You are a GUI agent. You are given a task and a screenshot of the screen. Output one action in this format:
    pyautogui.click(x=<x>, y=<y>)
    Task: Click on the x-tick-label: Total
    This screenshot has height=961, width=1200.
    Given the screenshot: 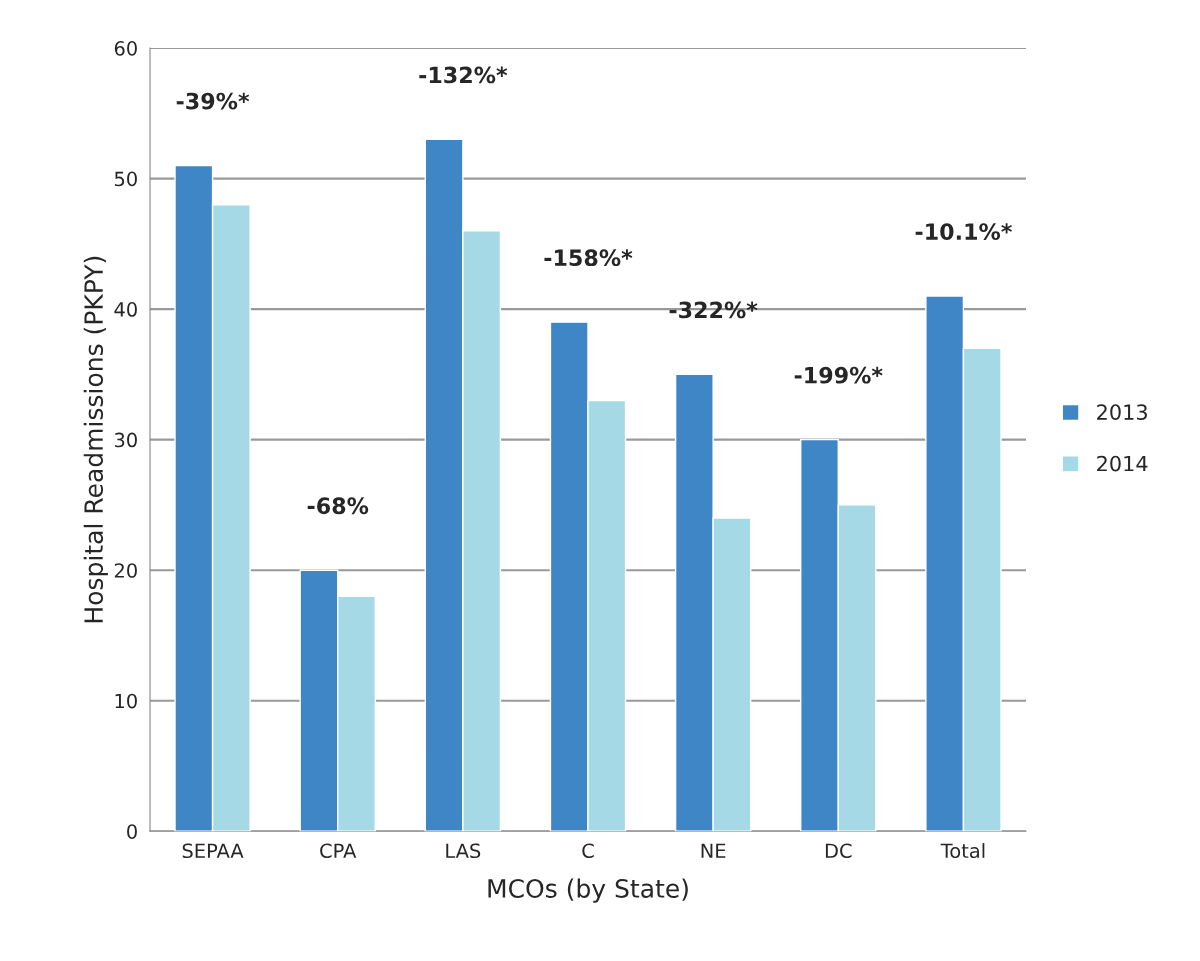 What is the action you would take?
    pyautogui.click(x=962, y=851)
    